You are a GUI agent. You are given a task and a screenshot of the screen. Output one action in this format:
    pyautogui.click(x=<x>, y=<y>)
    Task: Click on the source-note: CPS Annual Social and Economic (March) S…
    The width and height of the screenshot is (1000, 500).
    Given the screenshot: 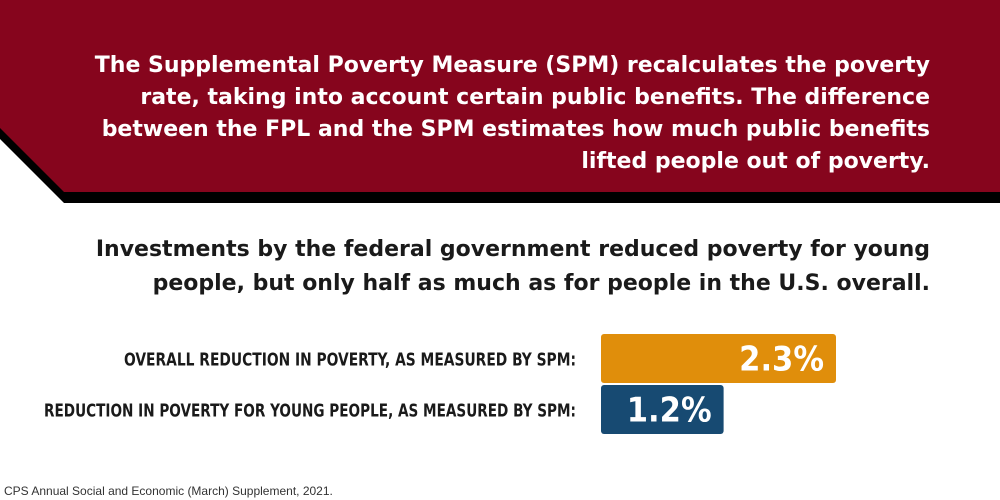 What is the action you would take?
    pyautogui.click(x=168, y=491)
    